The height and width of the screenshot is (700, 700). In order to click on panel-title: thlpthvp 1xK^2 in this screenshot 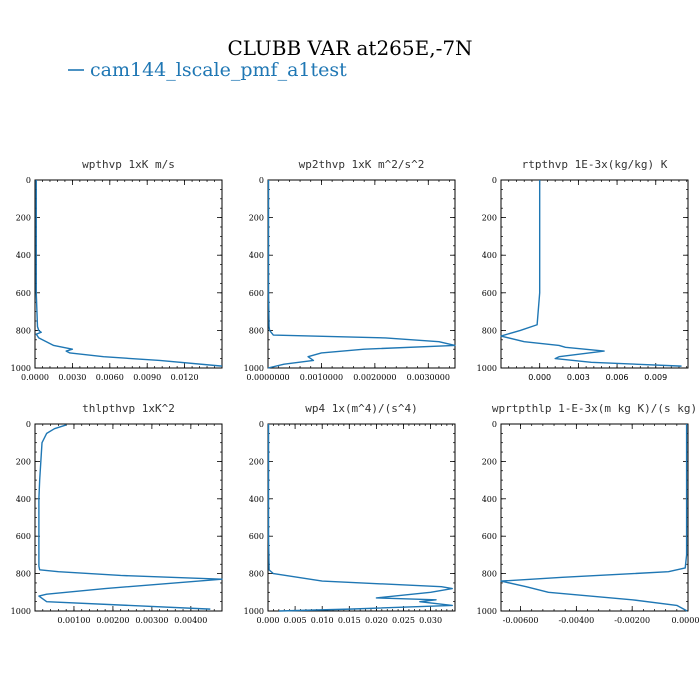, I will do `click(128, 408)`.